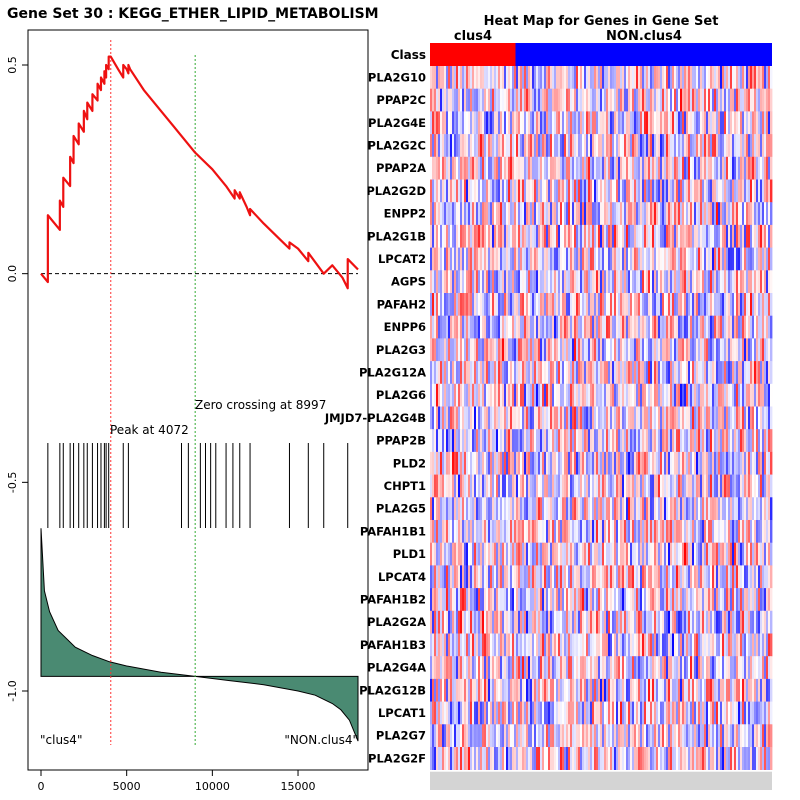  I want to click on heatmap-class-label-clus4: clus4, so click(473, 36).